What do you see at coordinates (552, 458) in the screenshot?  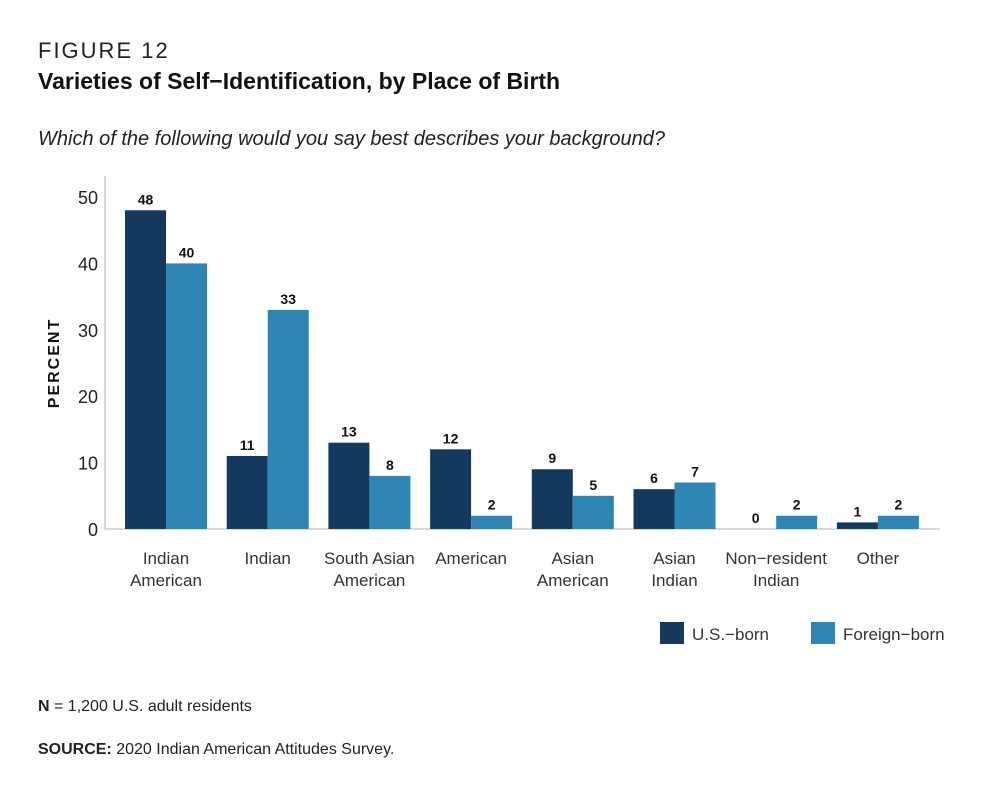 I see `data-label: 9` at bounding box center [552, 458].